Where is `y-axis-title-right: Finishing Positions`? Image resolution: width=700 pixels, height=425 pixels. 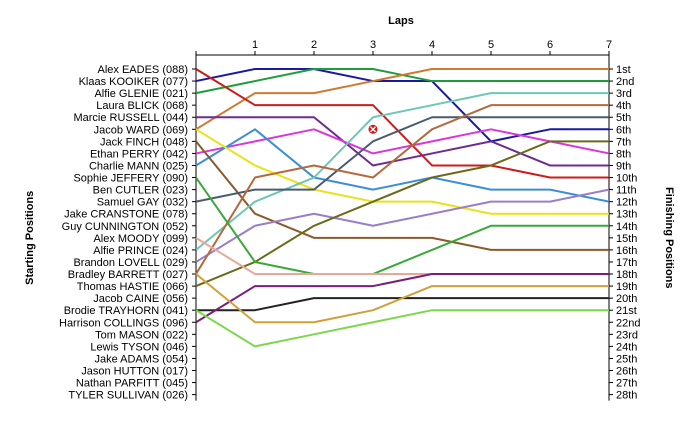
y-axis-title-right: Finishing Positions is located at coordinates (669, 237).